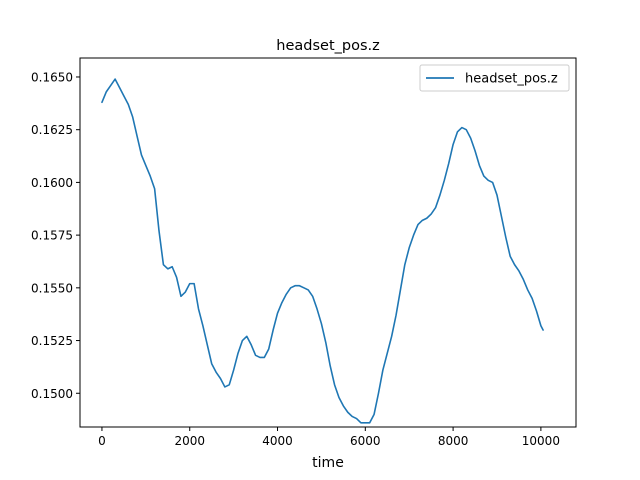 This screenshot has width=640, height=480. I want to click on x-tick-label: 4000, so click(277, 441).